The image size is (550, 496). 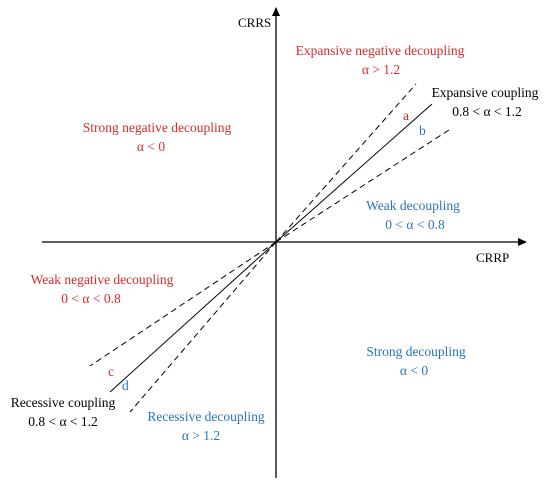 What do you see at coordinates (111, 371) in the screenshot?
I see `line-label-c: c` at bounding box center [111, 371].